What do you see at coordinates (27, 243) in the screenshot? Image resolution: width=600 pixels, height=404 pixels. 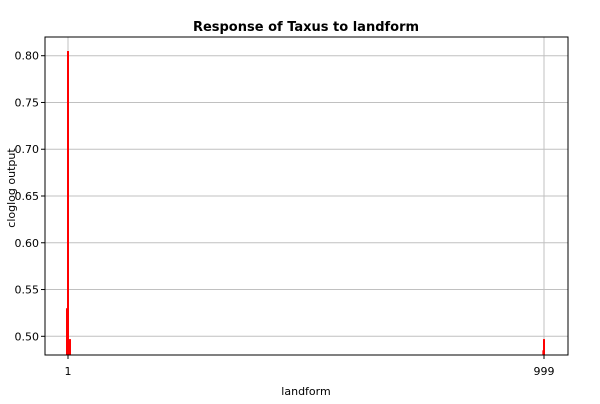 I see `y-tick-label: 0.60` at bounding box center [27, 243].